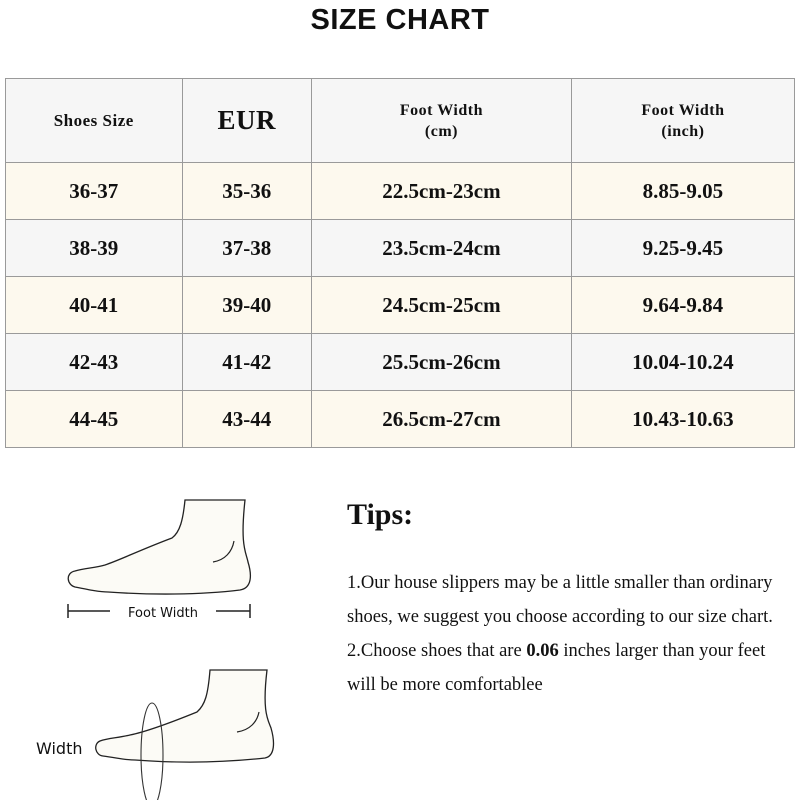 The width and height of the screenshot is (800, 800). I want to click on table-row: 36-37 35-36 22.5cm-23cm 8.85-9.05, so click(400, 191).